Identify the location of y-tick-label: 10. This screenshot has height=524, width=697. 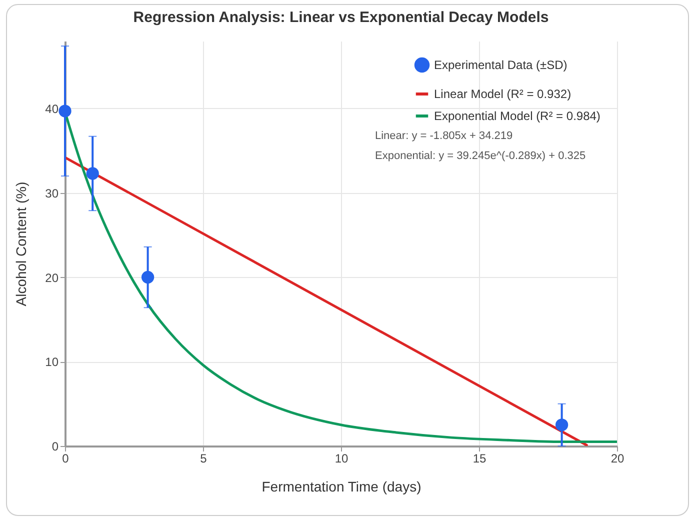
(52, 362).